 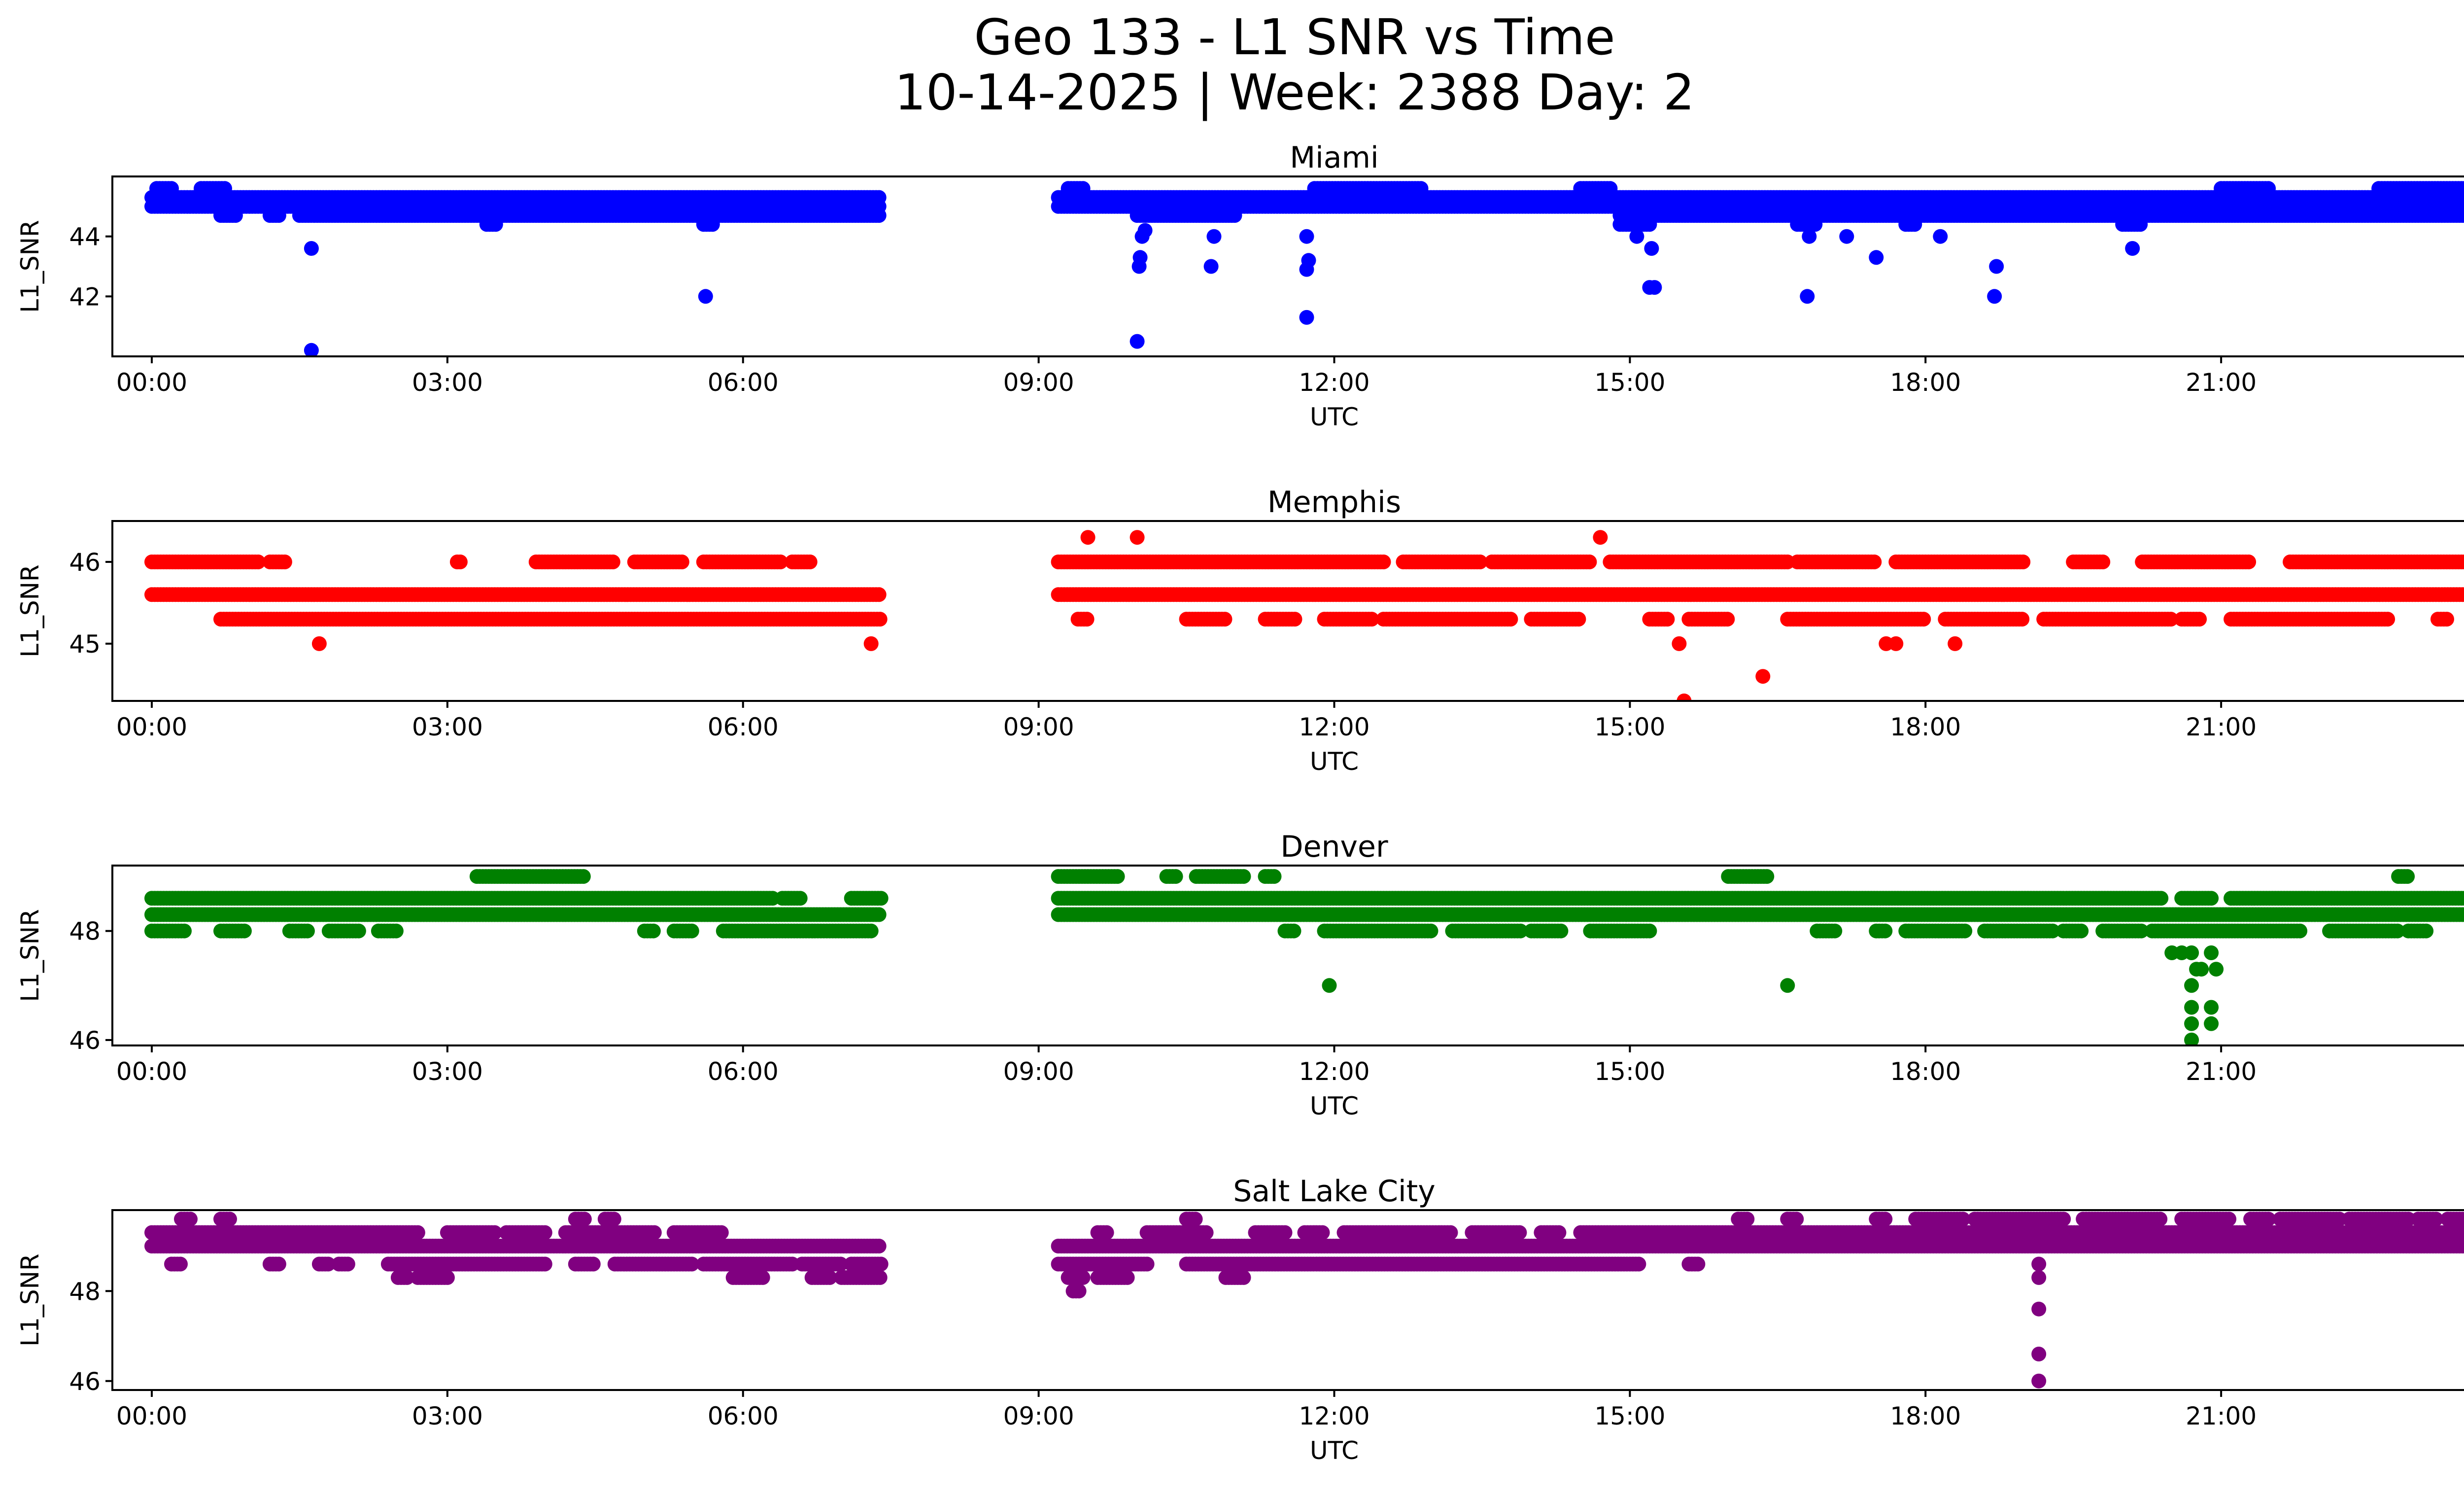 I want to click on y-tick-label: 45, so click(x=85, y=644).